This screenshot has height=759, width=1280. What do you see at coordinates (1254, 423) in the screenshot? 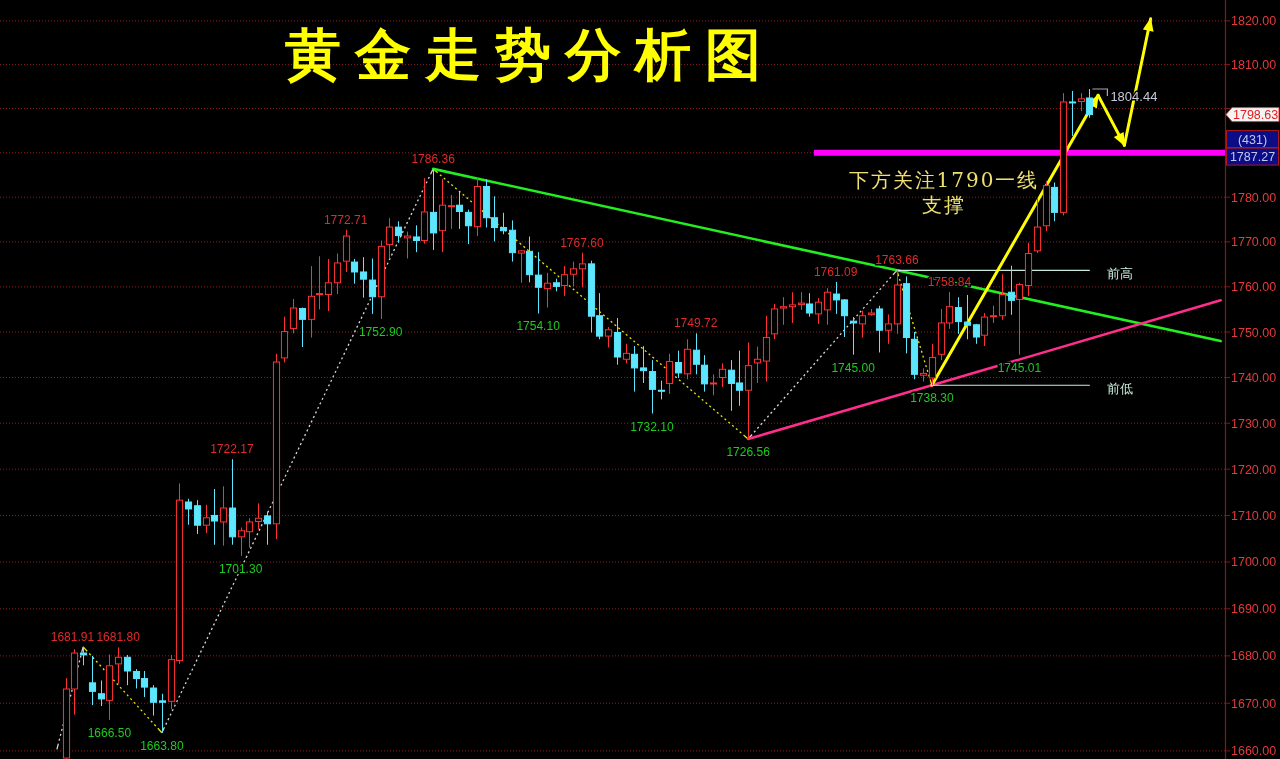
I see `y-tick-label: 1730.00` at bounding box center [1254, 423].